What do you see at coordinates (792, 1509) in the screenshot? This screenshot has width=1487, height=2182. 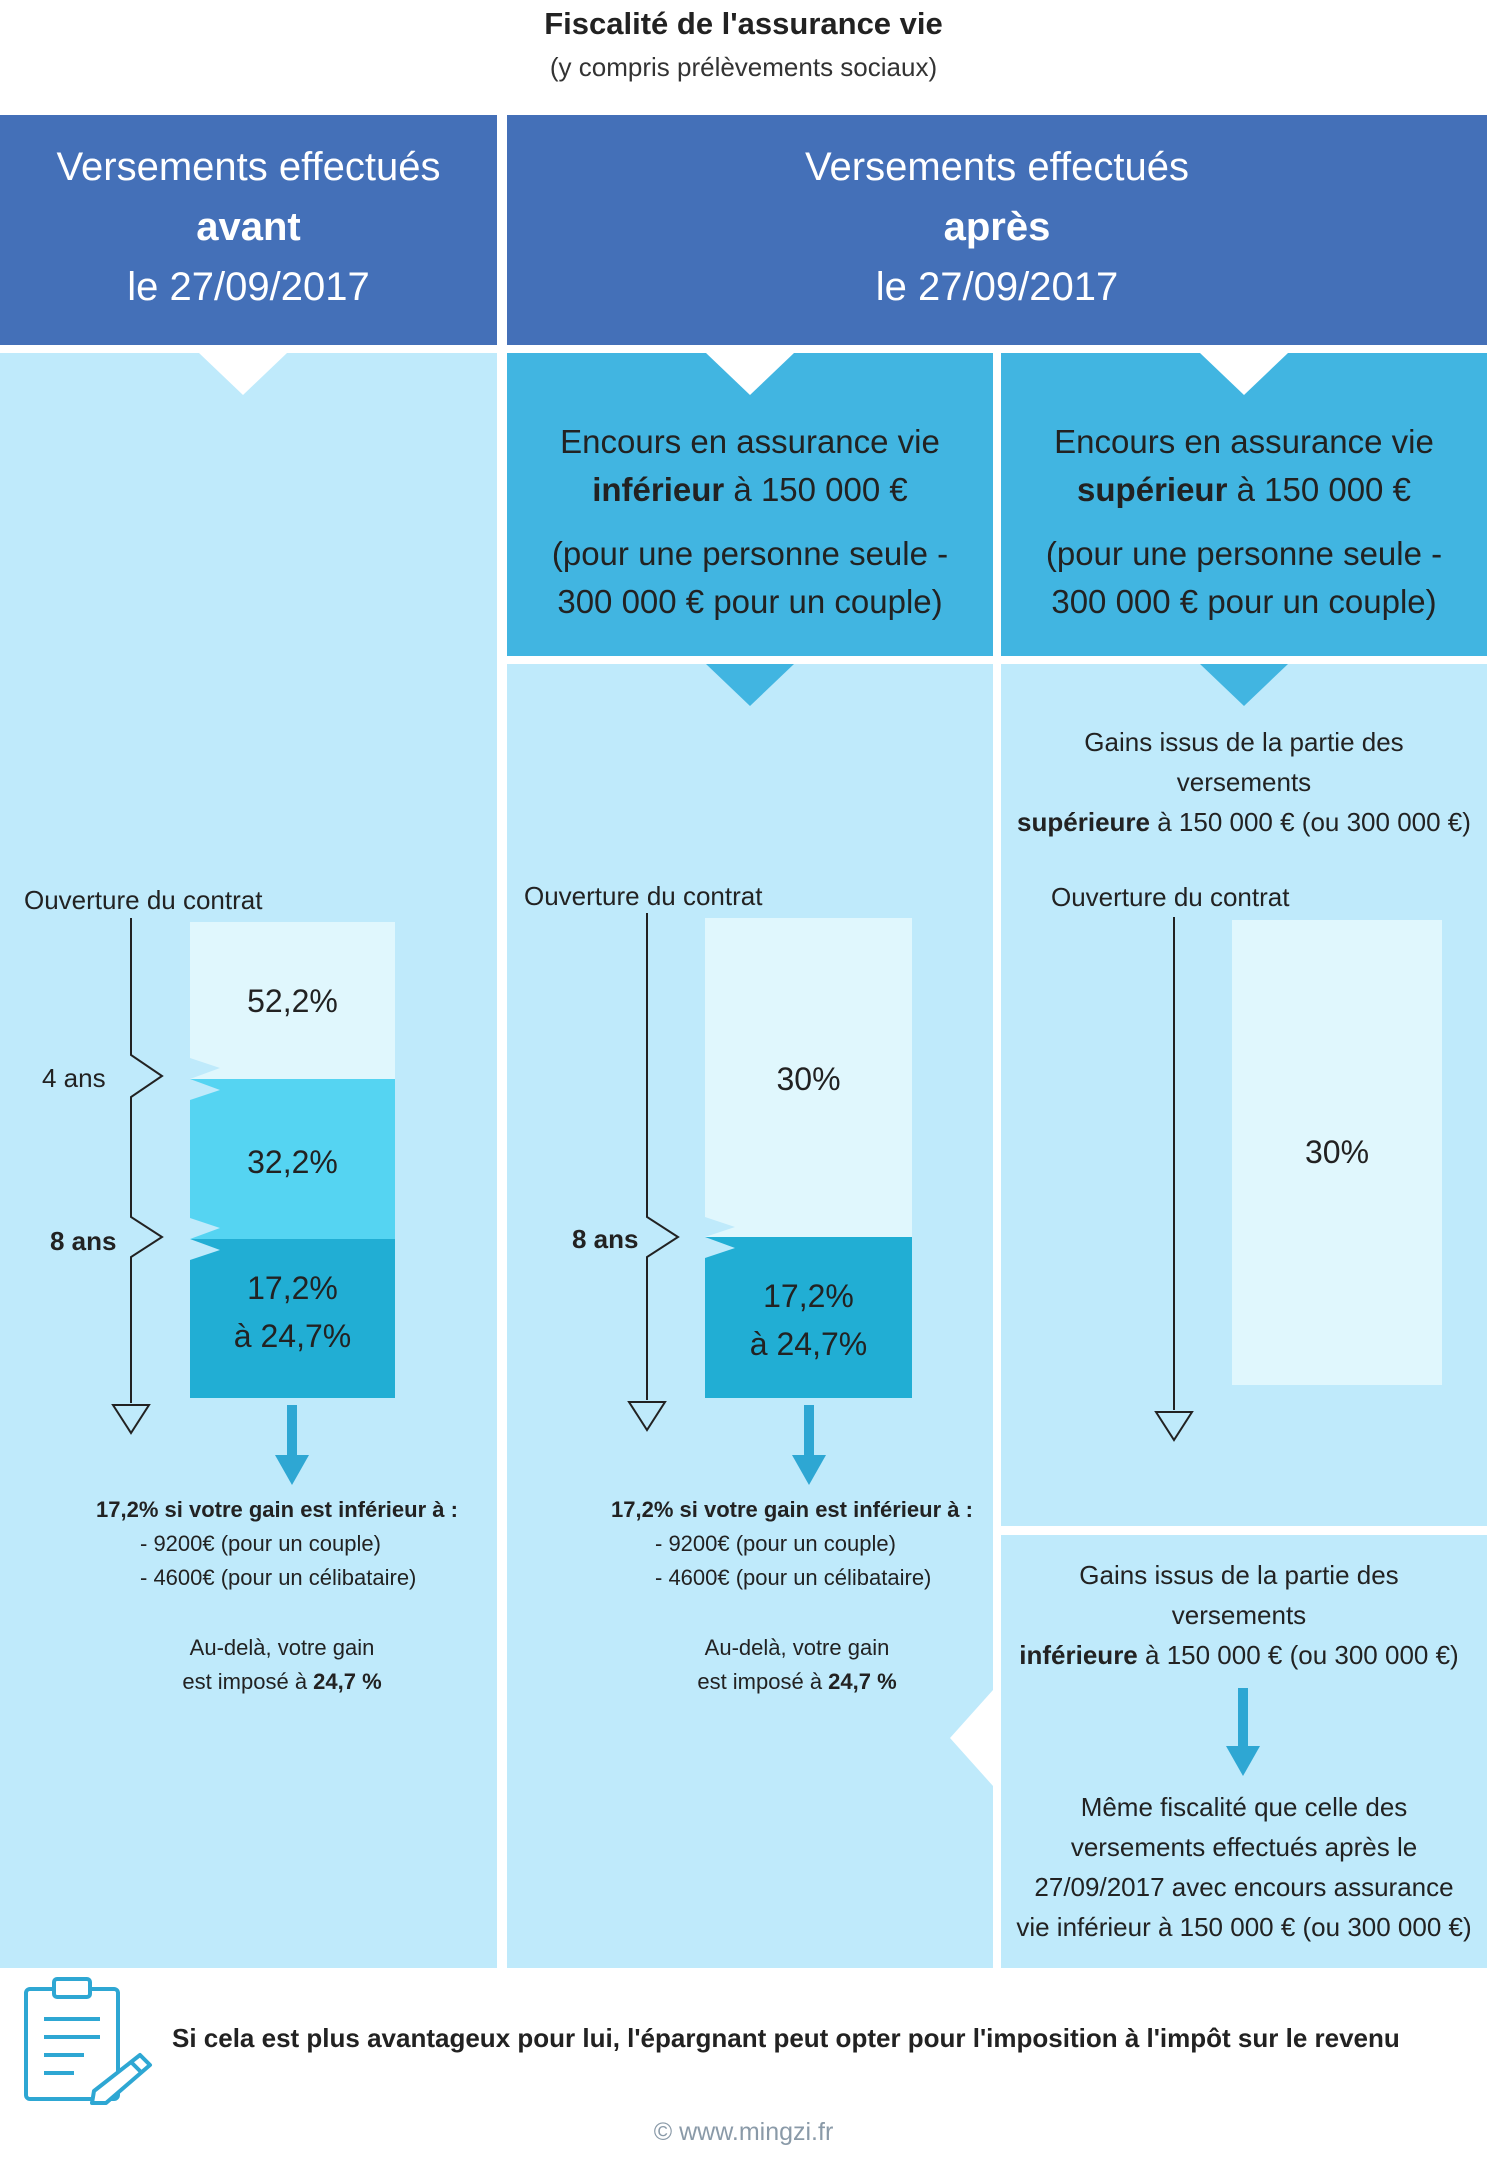 I see `note-inferieur-headline: 17,2% si votre gain est inférieur à :` at bounding box center [792, 1509].